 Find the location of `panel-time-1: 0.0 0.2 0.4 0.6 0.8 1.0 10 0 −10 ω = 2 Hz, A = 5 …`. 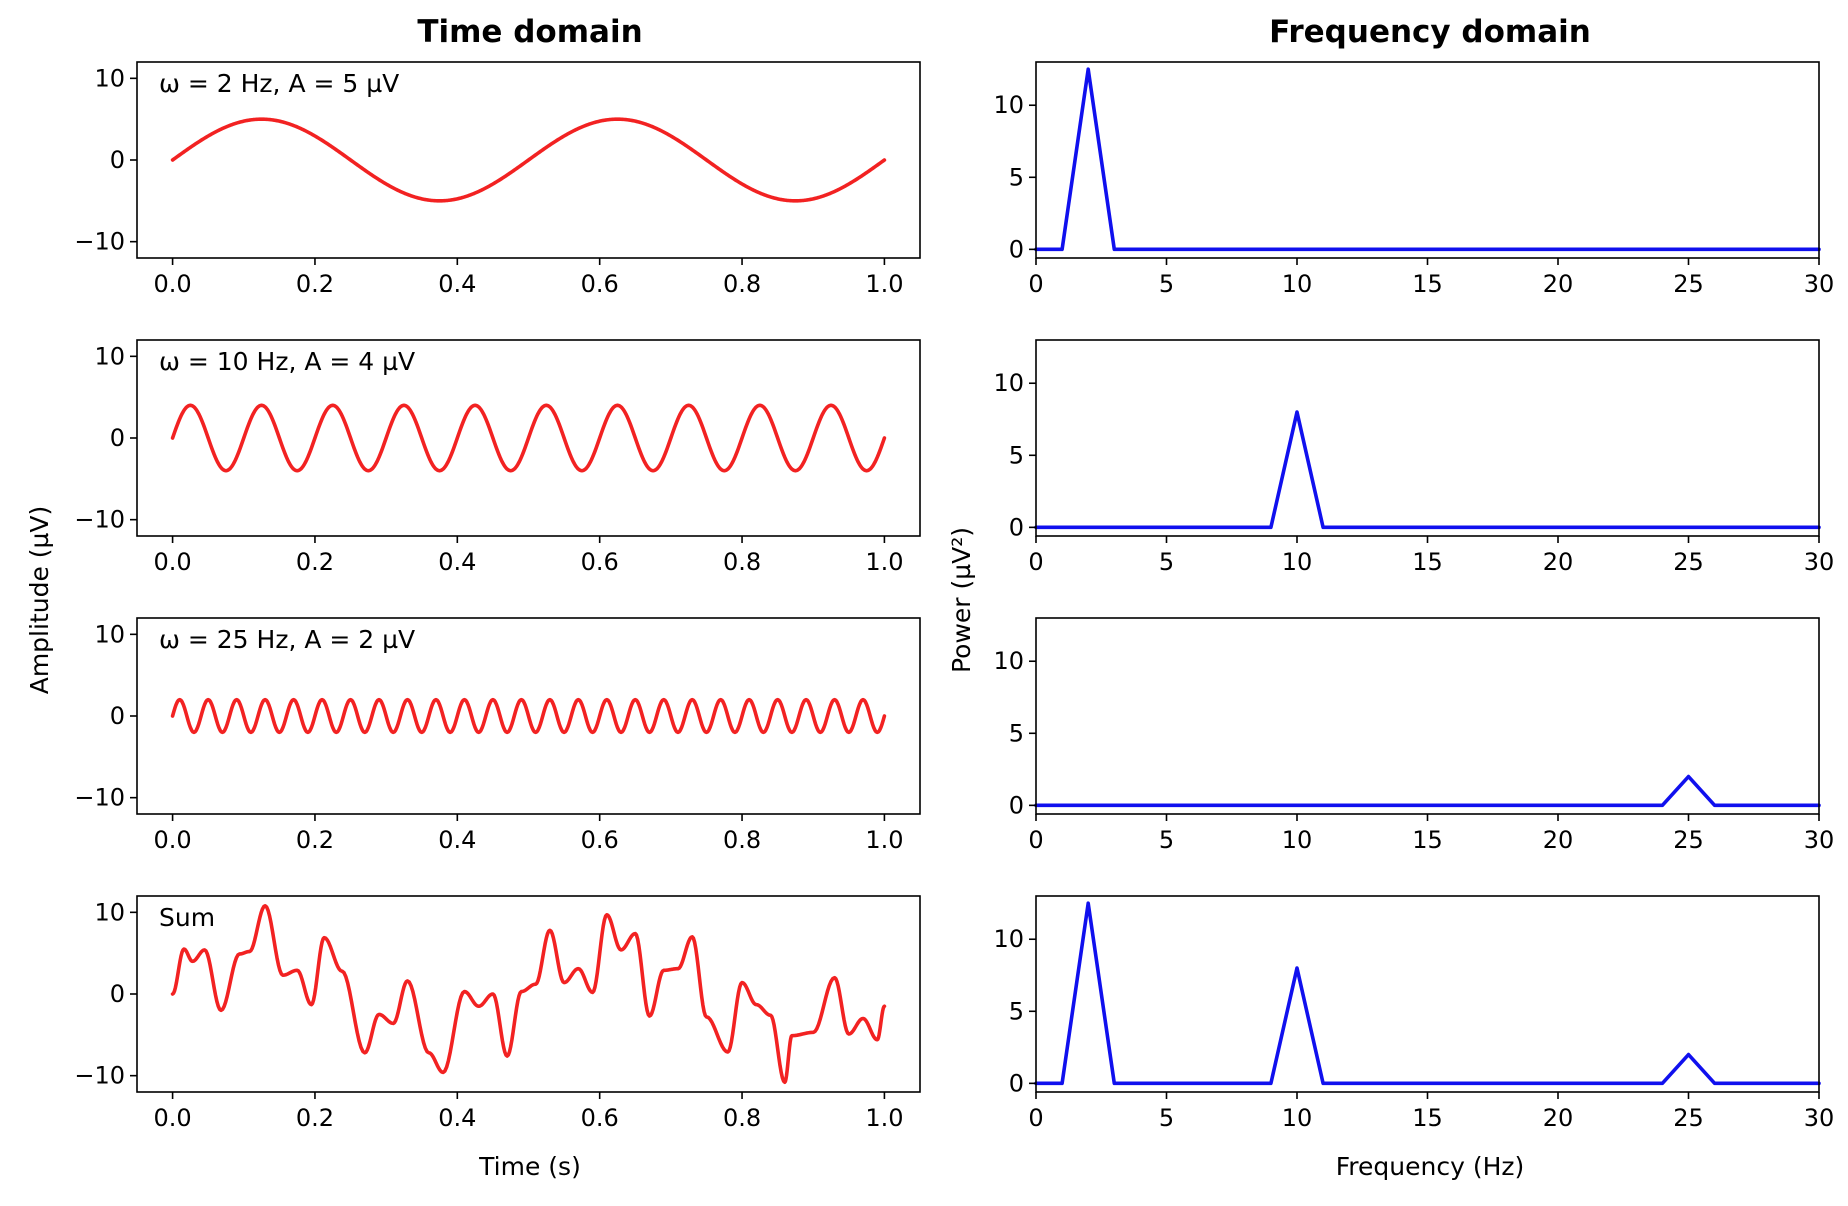

panel-time-1: 0.0 0.2 0.4 0.6 0.8 1.0 10 0 −10 ω = 2 Hz, A = 5 … is located at coordinates (497, 179).